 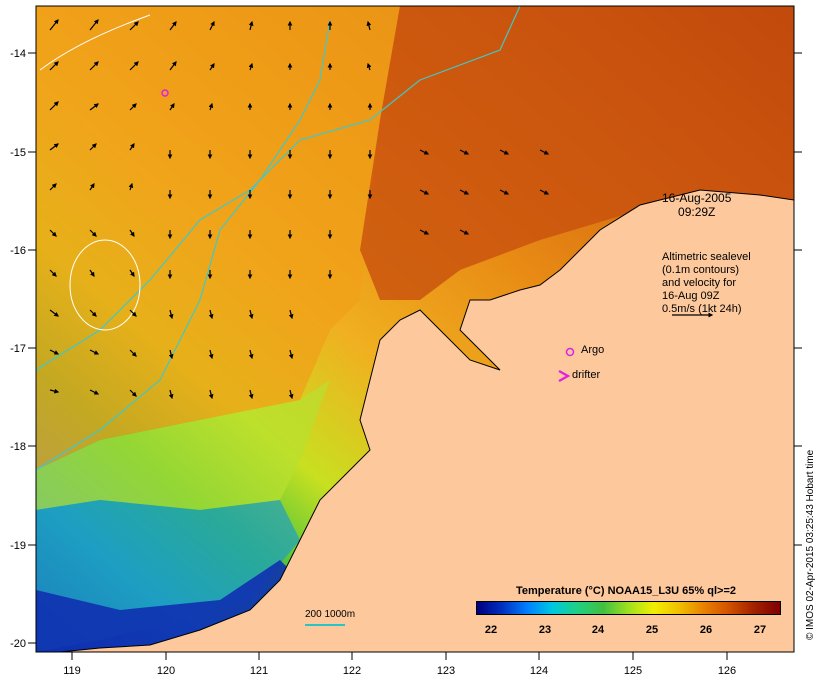 What do you see at coordinates (593, 350) in the screenshot?
I see `argo-label: Argo` at bounding box center [593, 350].